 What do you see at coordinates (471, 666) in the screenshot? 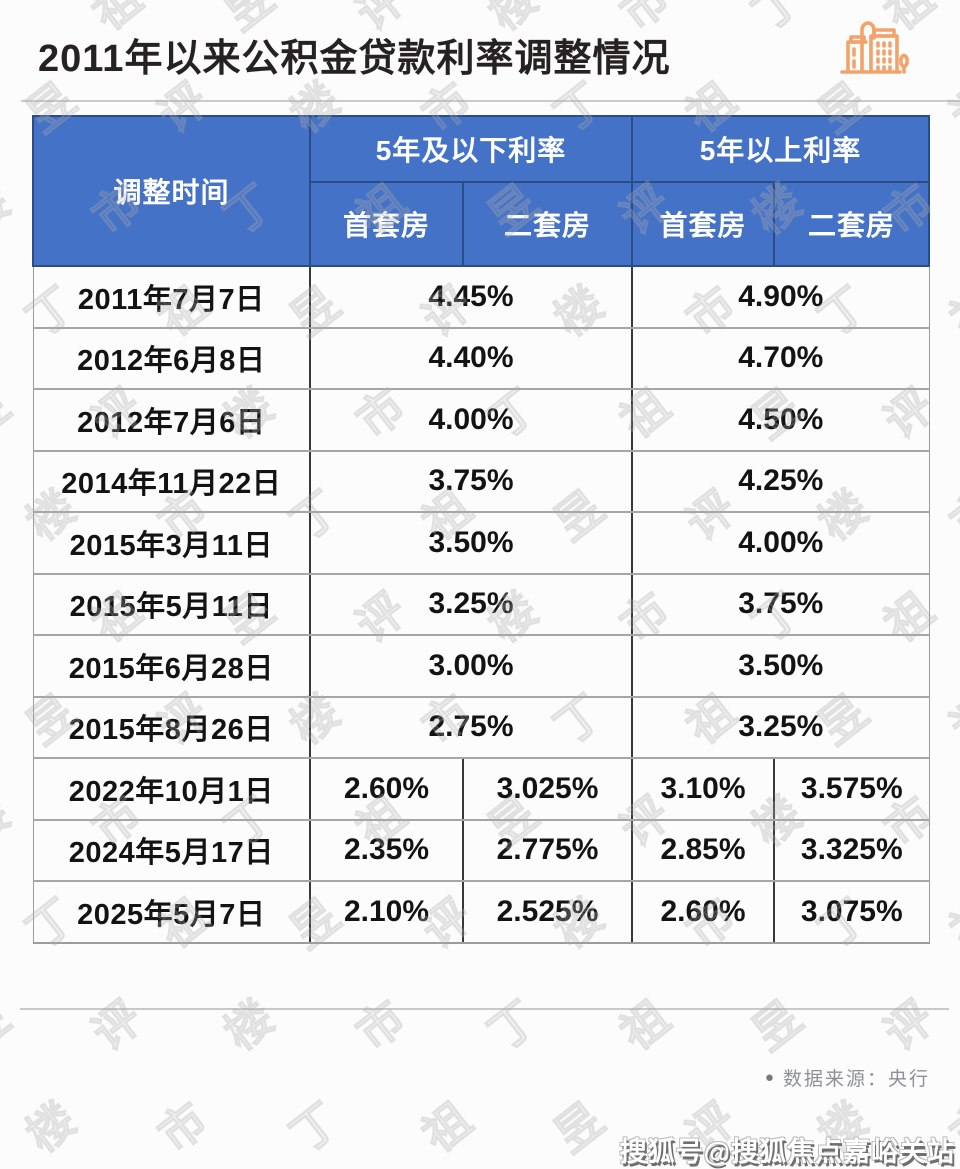
I see `rate-under5: 3.00%` at bounding box center [471, 666].